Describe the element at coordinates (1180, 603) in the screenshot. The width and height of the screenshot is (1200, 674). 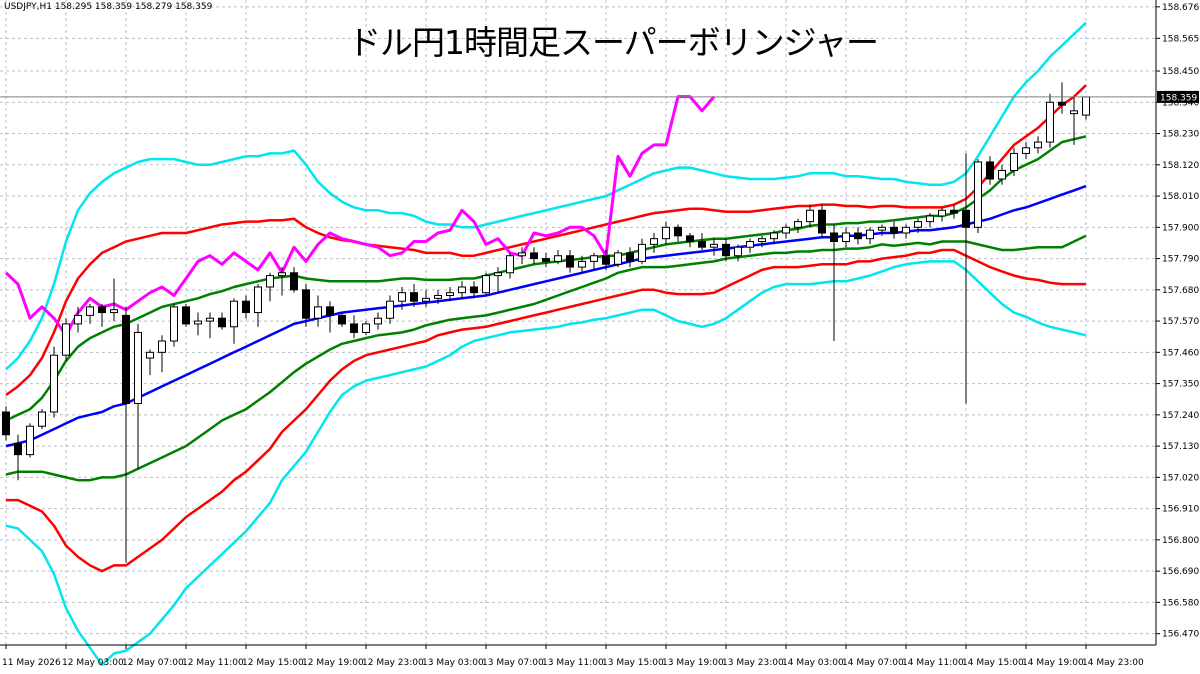
I see `y-tick-label: 156.580` at that location.